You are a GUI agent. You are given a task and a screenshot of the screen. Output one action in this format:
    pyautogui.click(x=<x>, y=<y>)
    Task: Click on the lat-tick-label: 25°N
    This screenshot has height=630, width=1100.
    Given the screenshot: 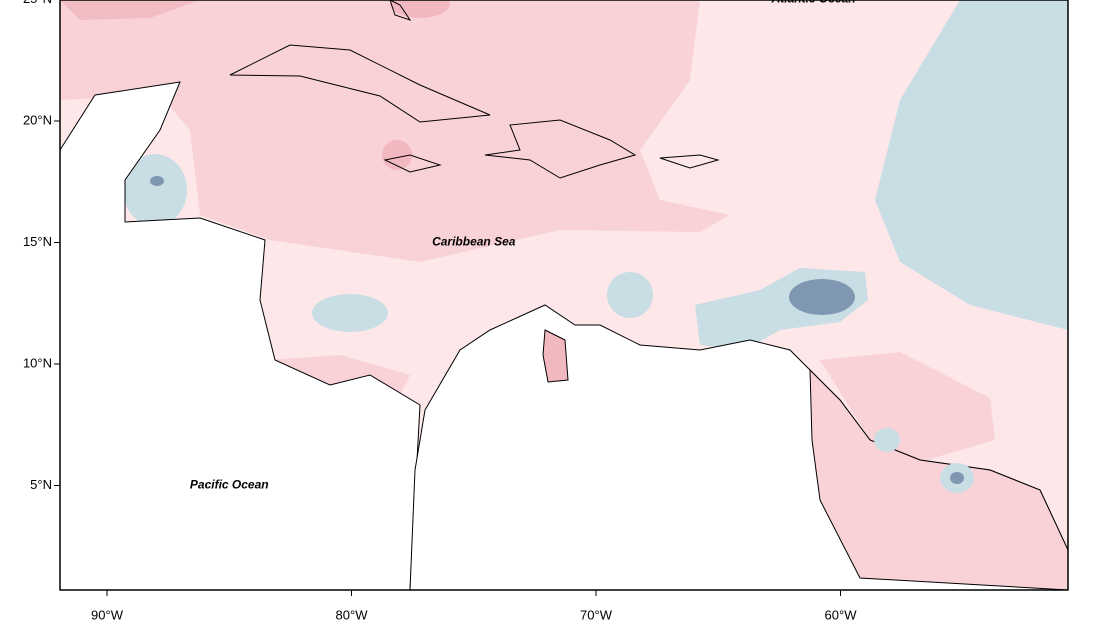 What is the action you would take?
    pyautogui.click(x=37, y=3)
    